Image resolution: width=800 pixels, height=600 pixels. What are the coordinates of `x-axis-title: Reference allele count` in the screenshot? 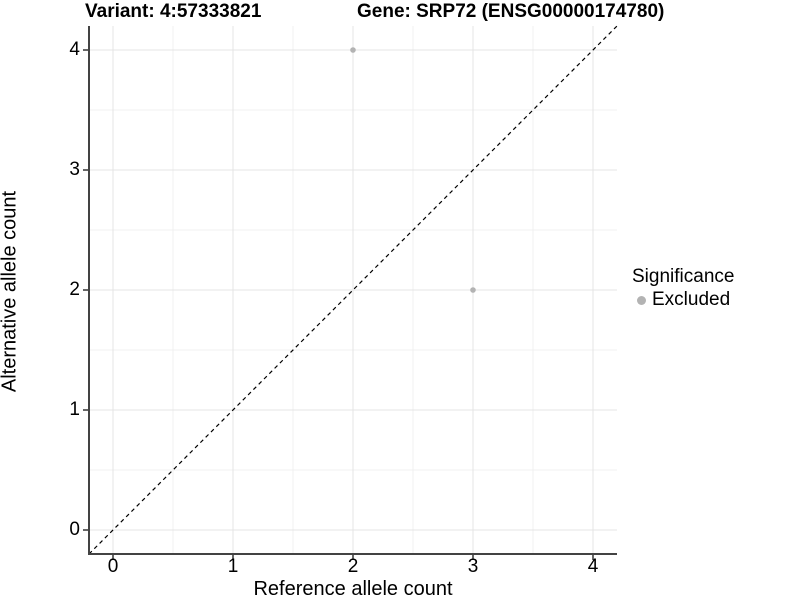 It's located at (353, 589).